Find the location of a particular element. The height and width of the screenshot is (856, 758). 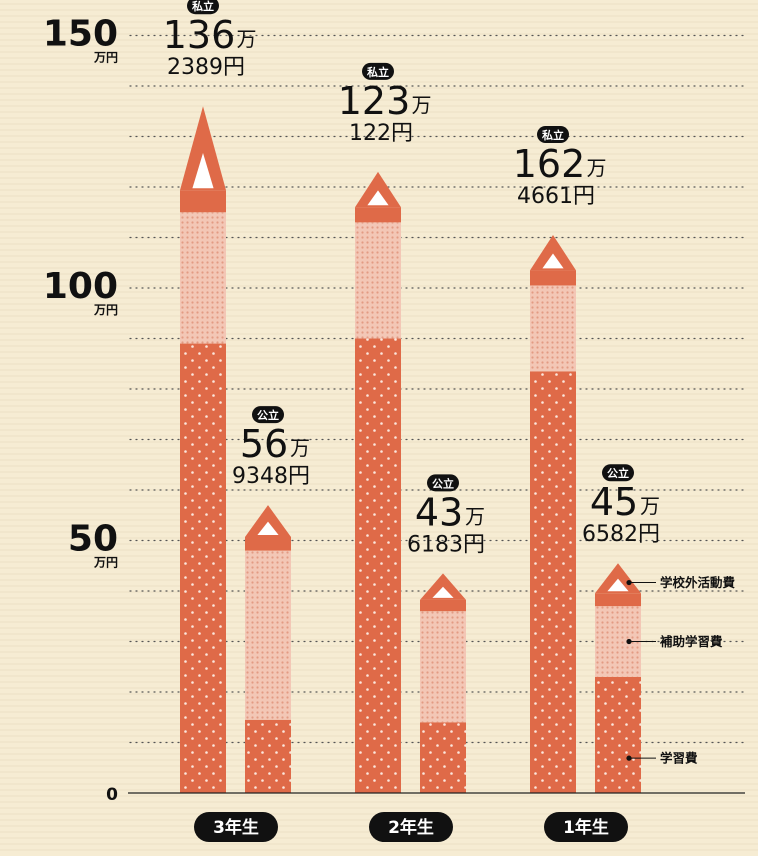

total-amount-yen: 4661円 is located at coordinates (556, 196).